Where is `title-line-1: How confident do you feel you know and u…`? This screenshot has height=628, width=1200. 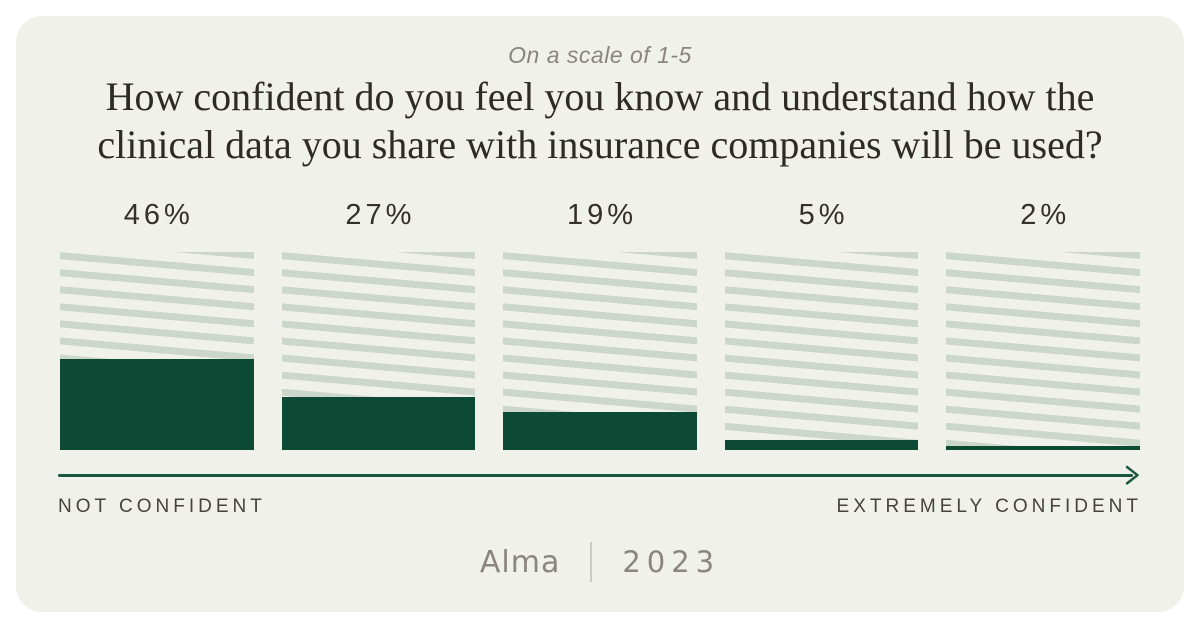
title-line-1: How confident do you feel you know and u… is located at coordinates (600, 96).